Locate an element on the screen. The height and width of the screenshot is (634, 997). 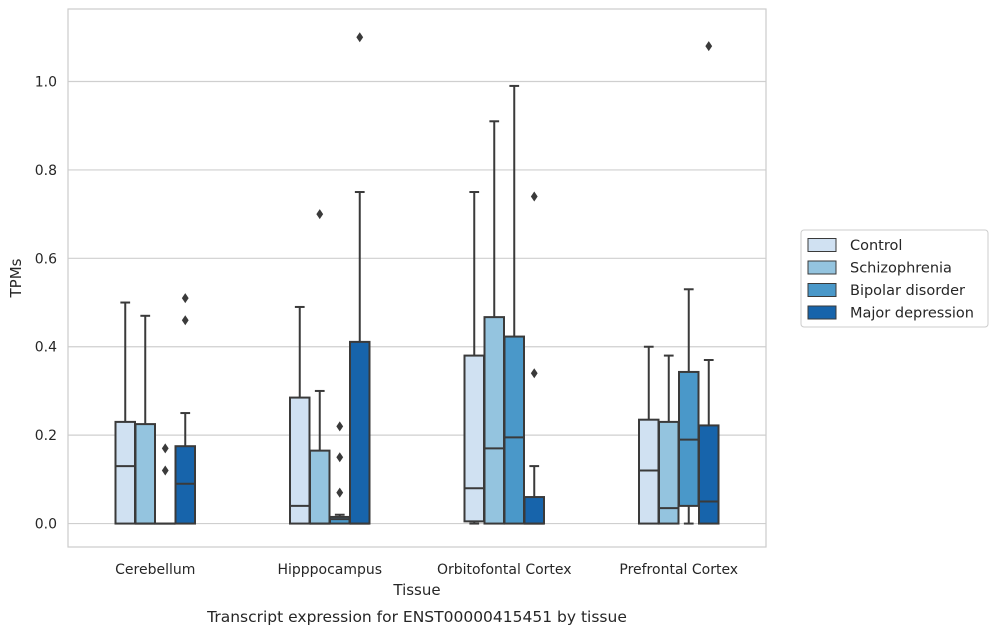
y-tick-label: 0.4 is located at coordinates (46, 348).